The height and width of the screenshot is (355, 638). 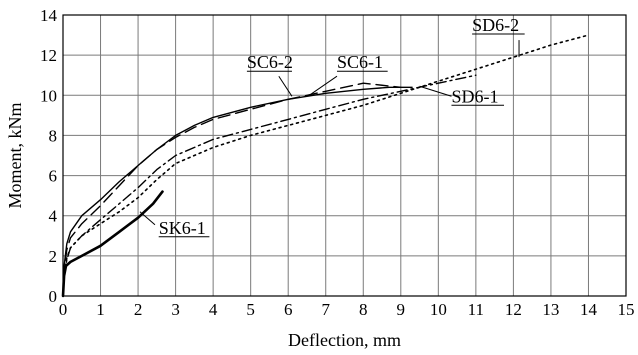 What do you see at coordinates (100, 309) in the screenshot?
I see `x-tick-label: 1` at bounding box center [100, 309].